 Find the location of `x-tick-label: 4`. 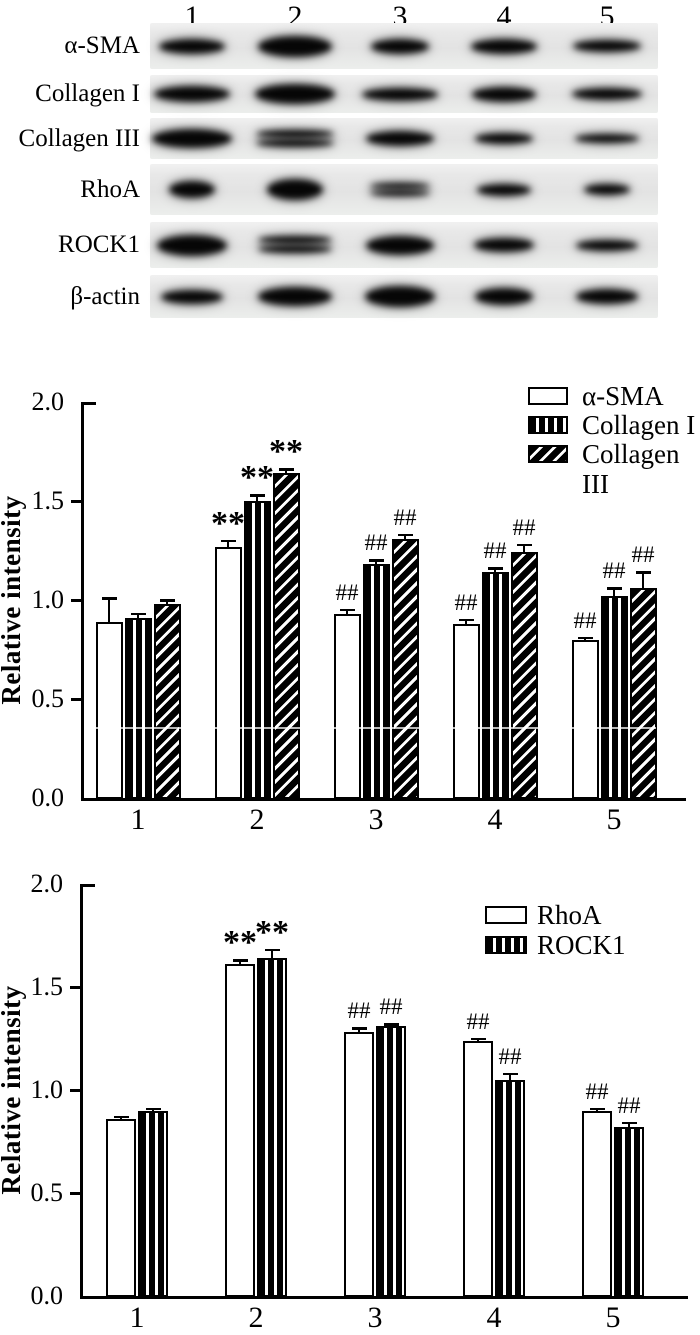

x-tick-label: 4 is located at coordinates (495, 819).